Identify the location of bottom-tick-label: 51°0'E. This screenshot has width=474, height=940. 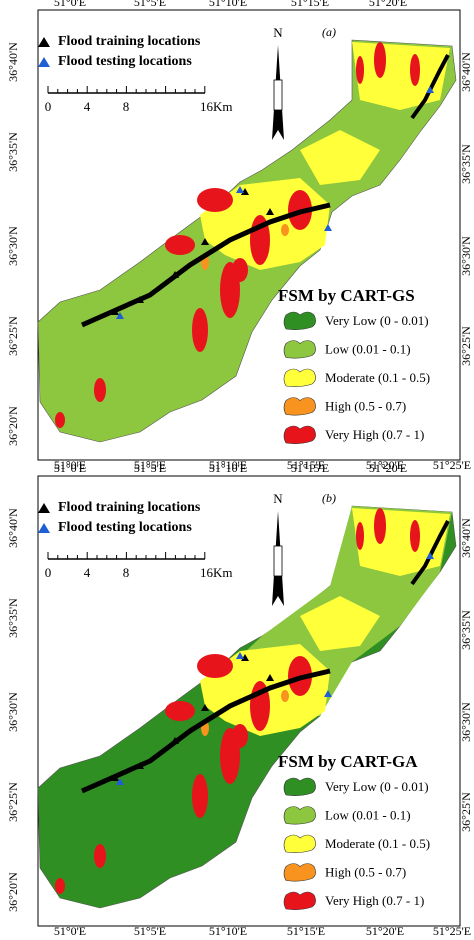
(70, 931).